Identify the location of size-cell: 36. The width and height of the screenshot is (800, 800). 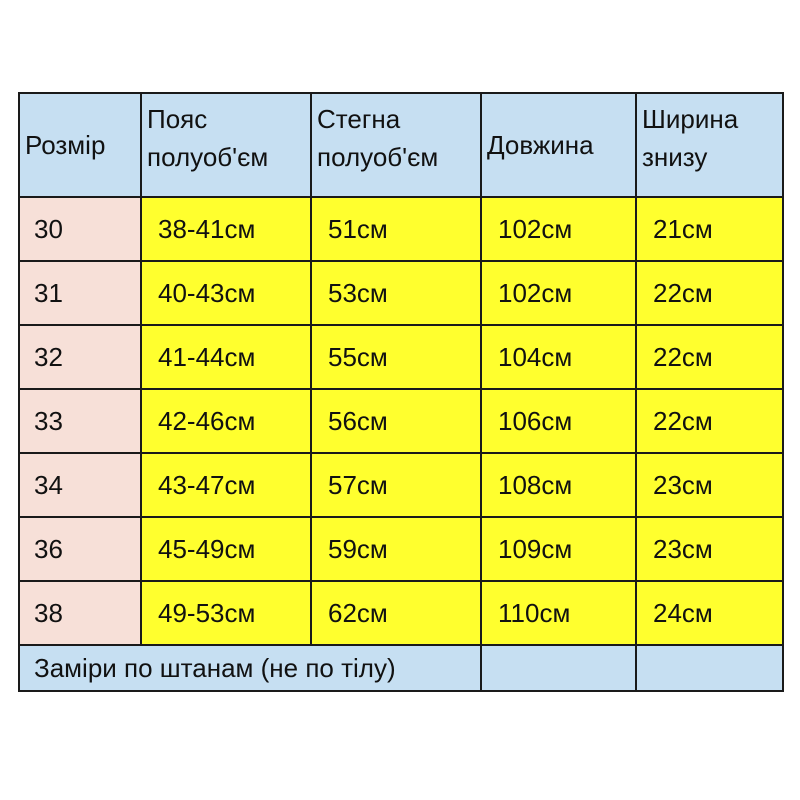
(80, 549).